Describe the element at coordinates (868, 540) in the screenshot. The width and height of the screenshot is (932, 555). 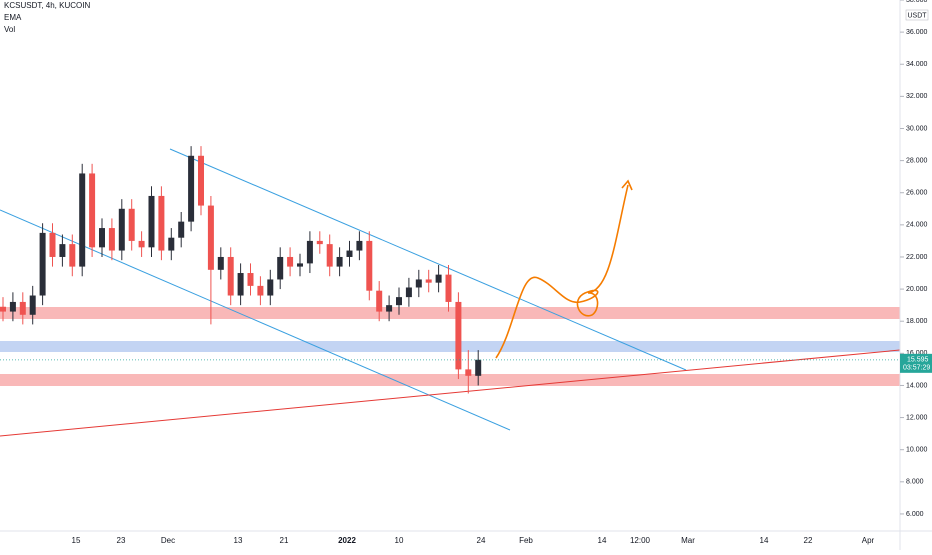
I see `x-tick-label: Apr` at that location.